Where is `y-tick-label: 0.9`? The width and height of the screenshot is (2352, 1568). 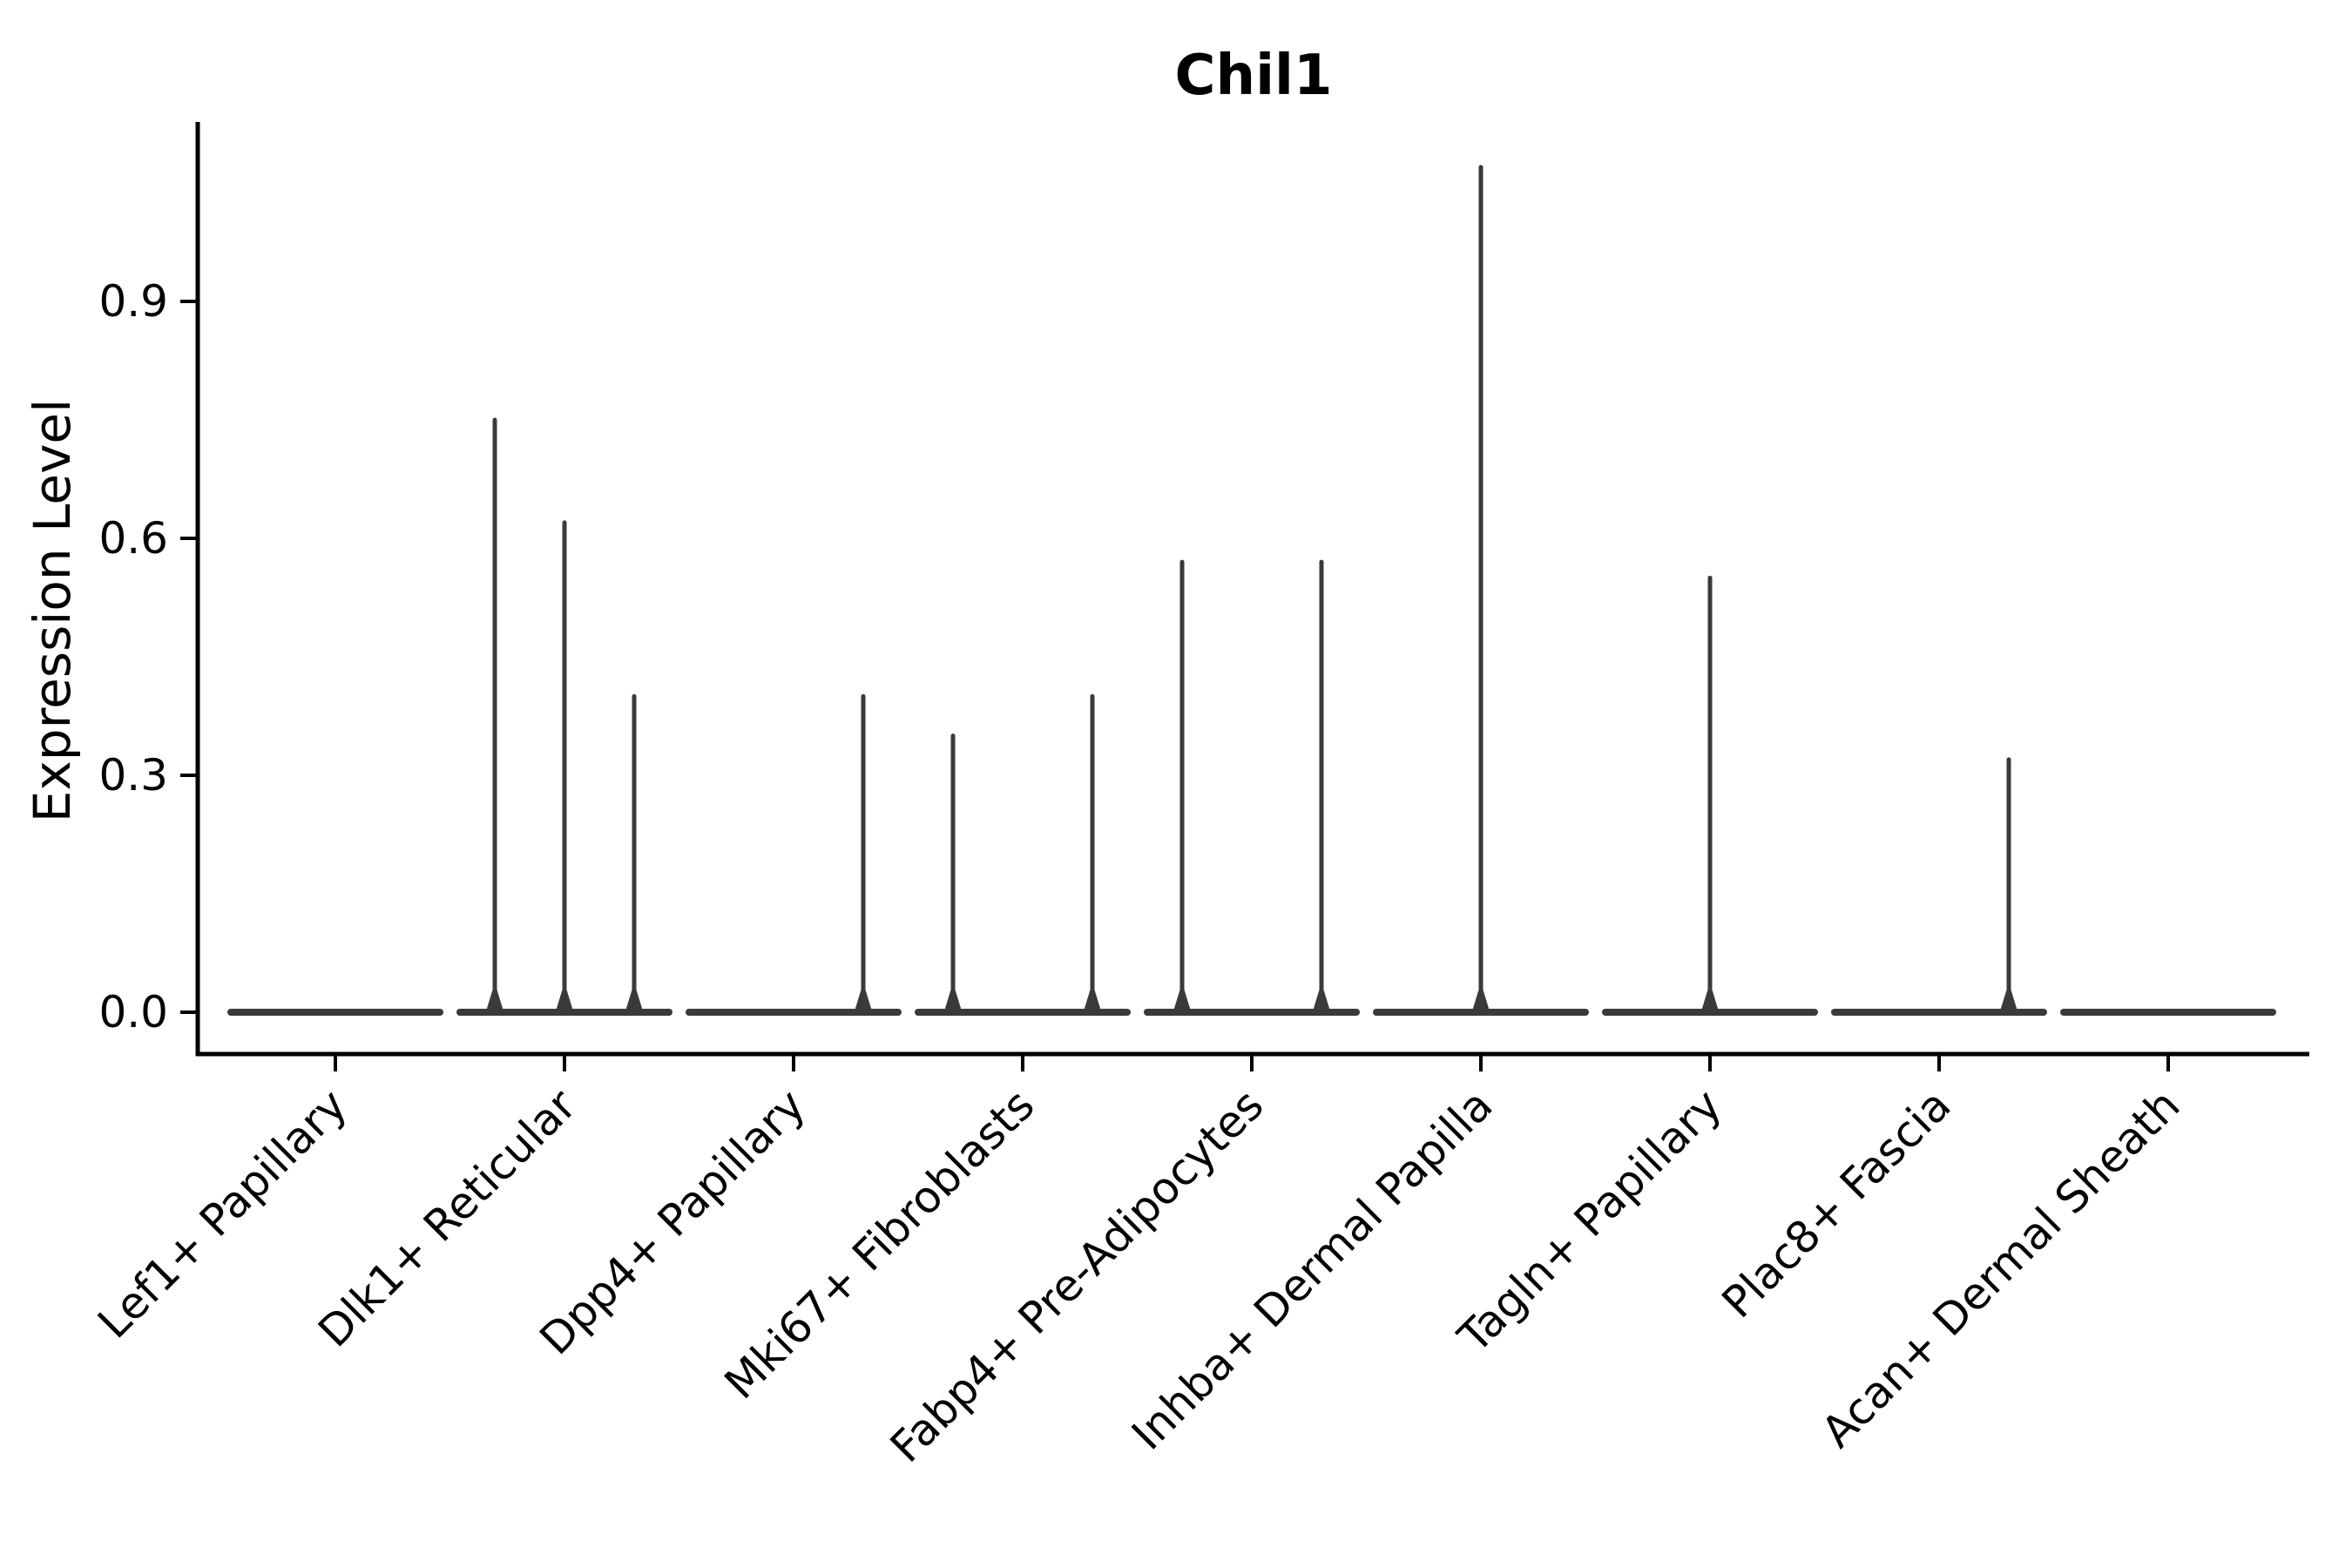 y-tick-label: 0.9 is located at coordinates (133, 302).